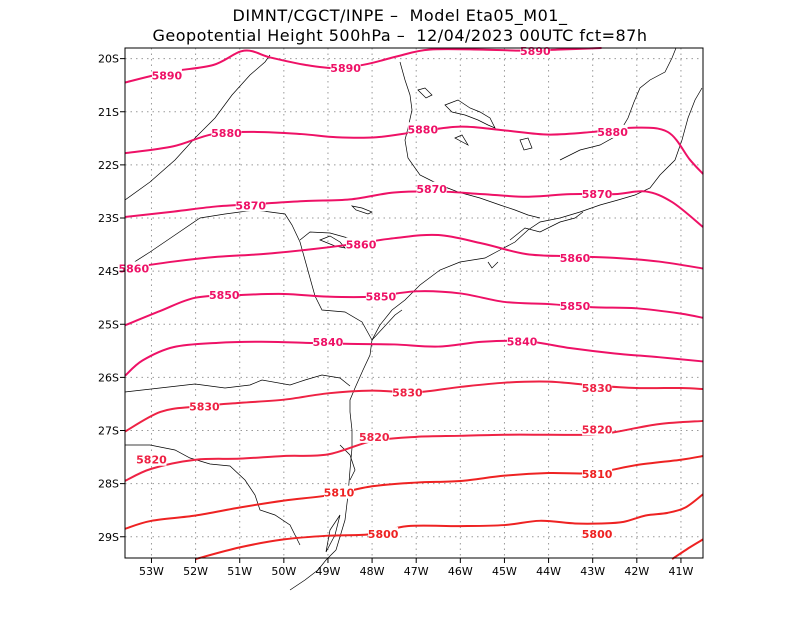  What do you see at coordinates (151, 571) in the screenshot?
I see `x-tick-label: 53W` at bounding box center [151, 571].